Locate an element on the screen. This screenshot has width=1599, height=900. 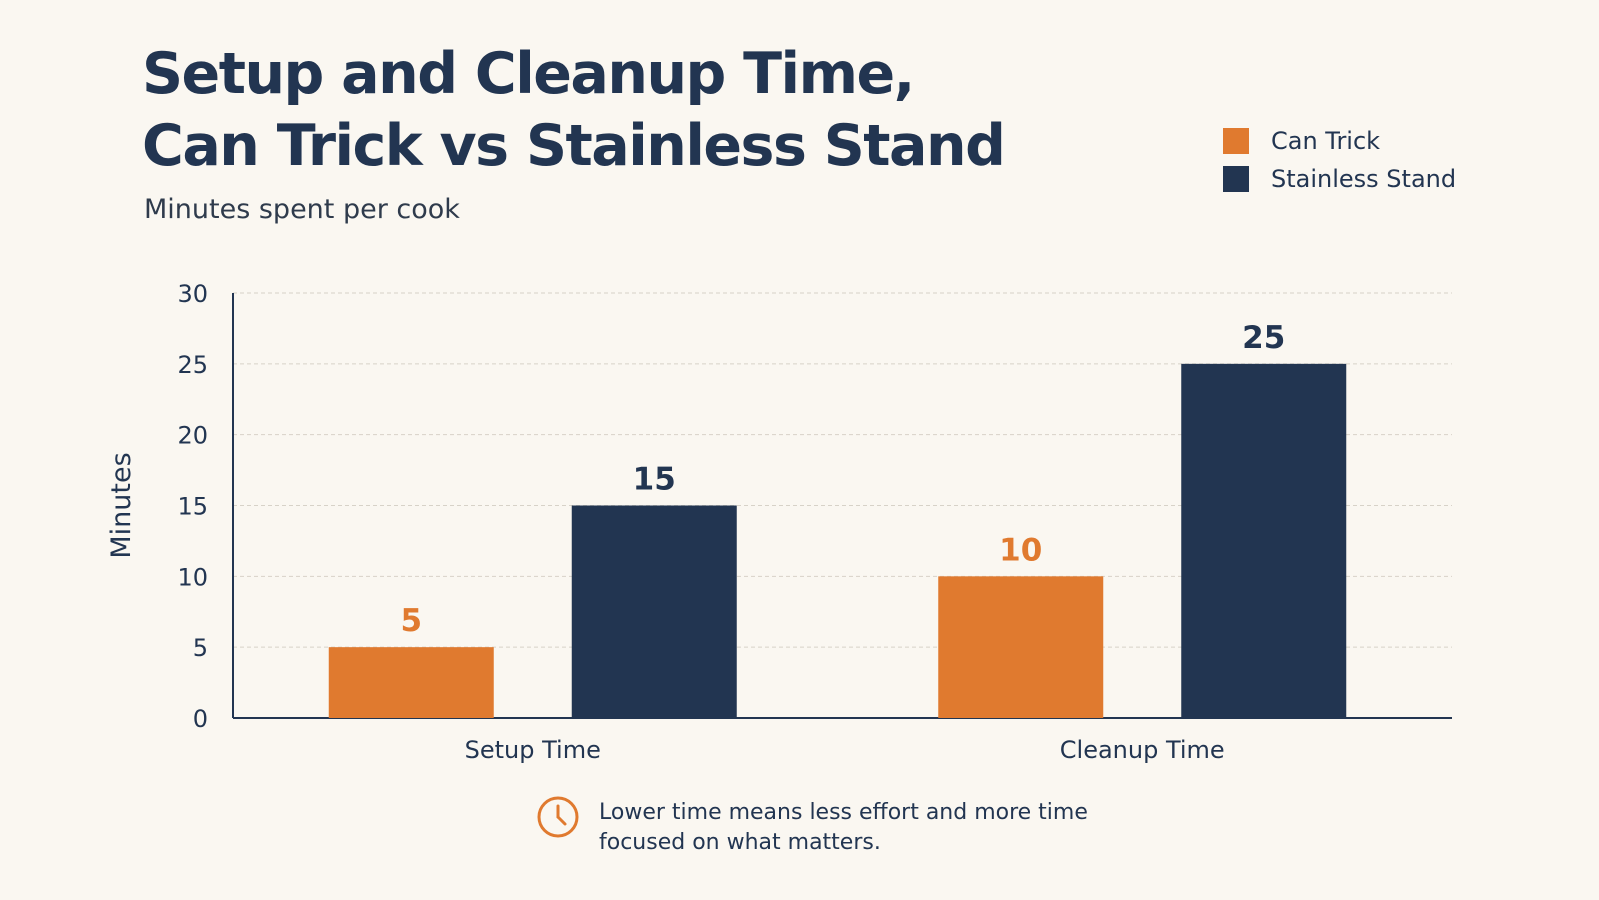
bar-cleanup-time-stainless-stand is located at coordinates (1264, 540).